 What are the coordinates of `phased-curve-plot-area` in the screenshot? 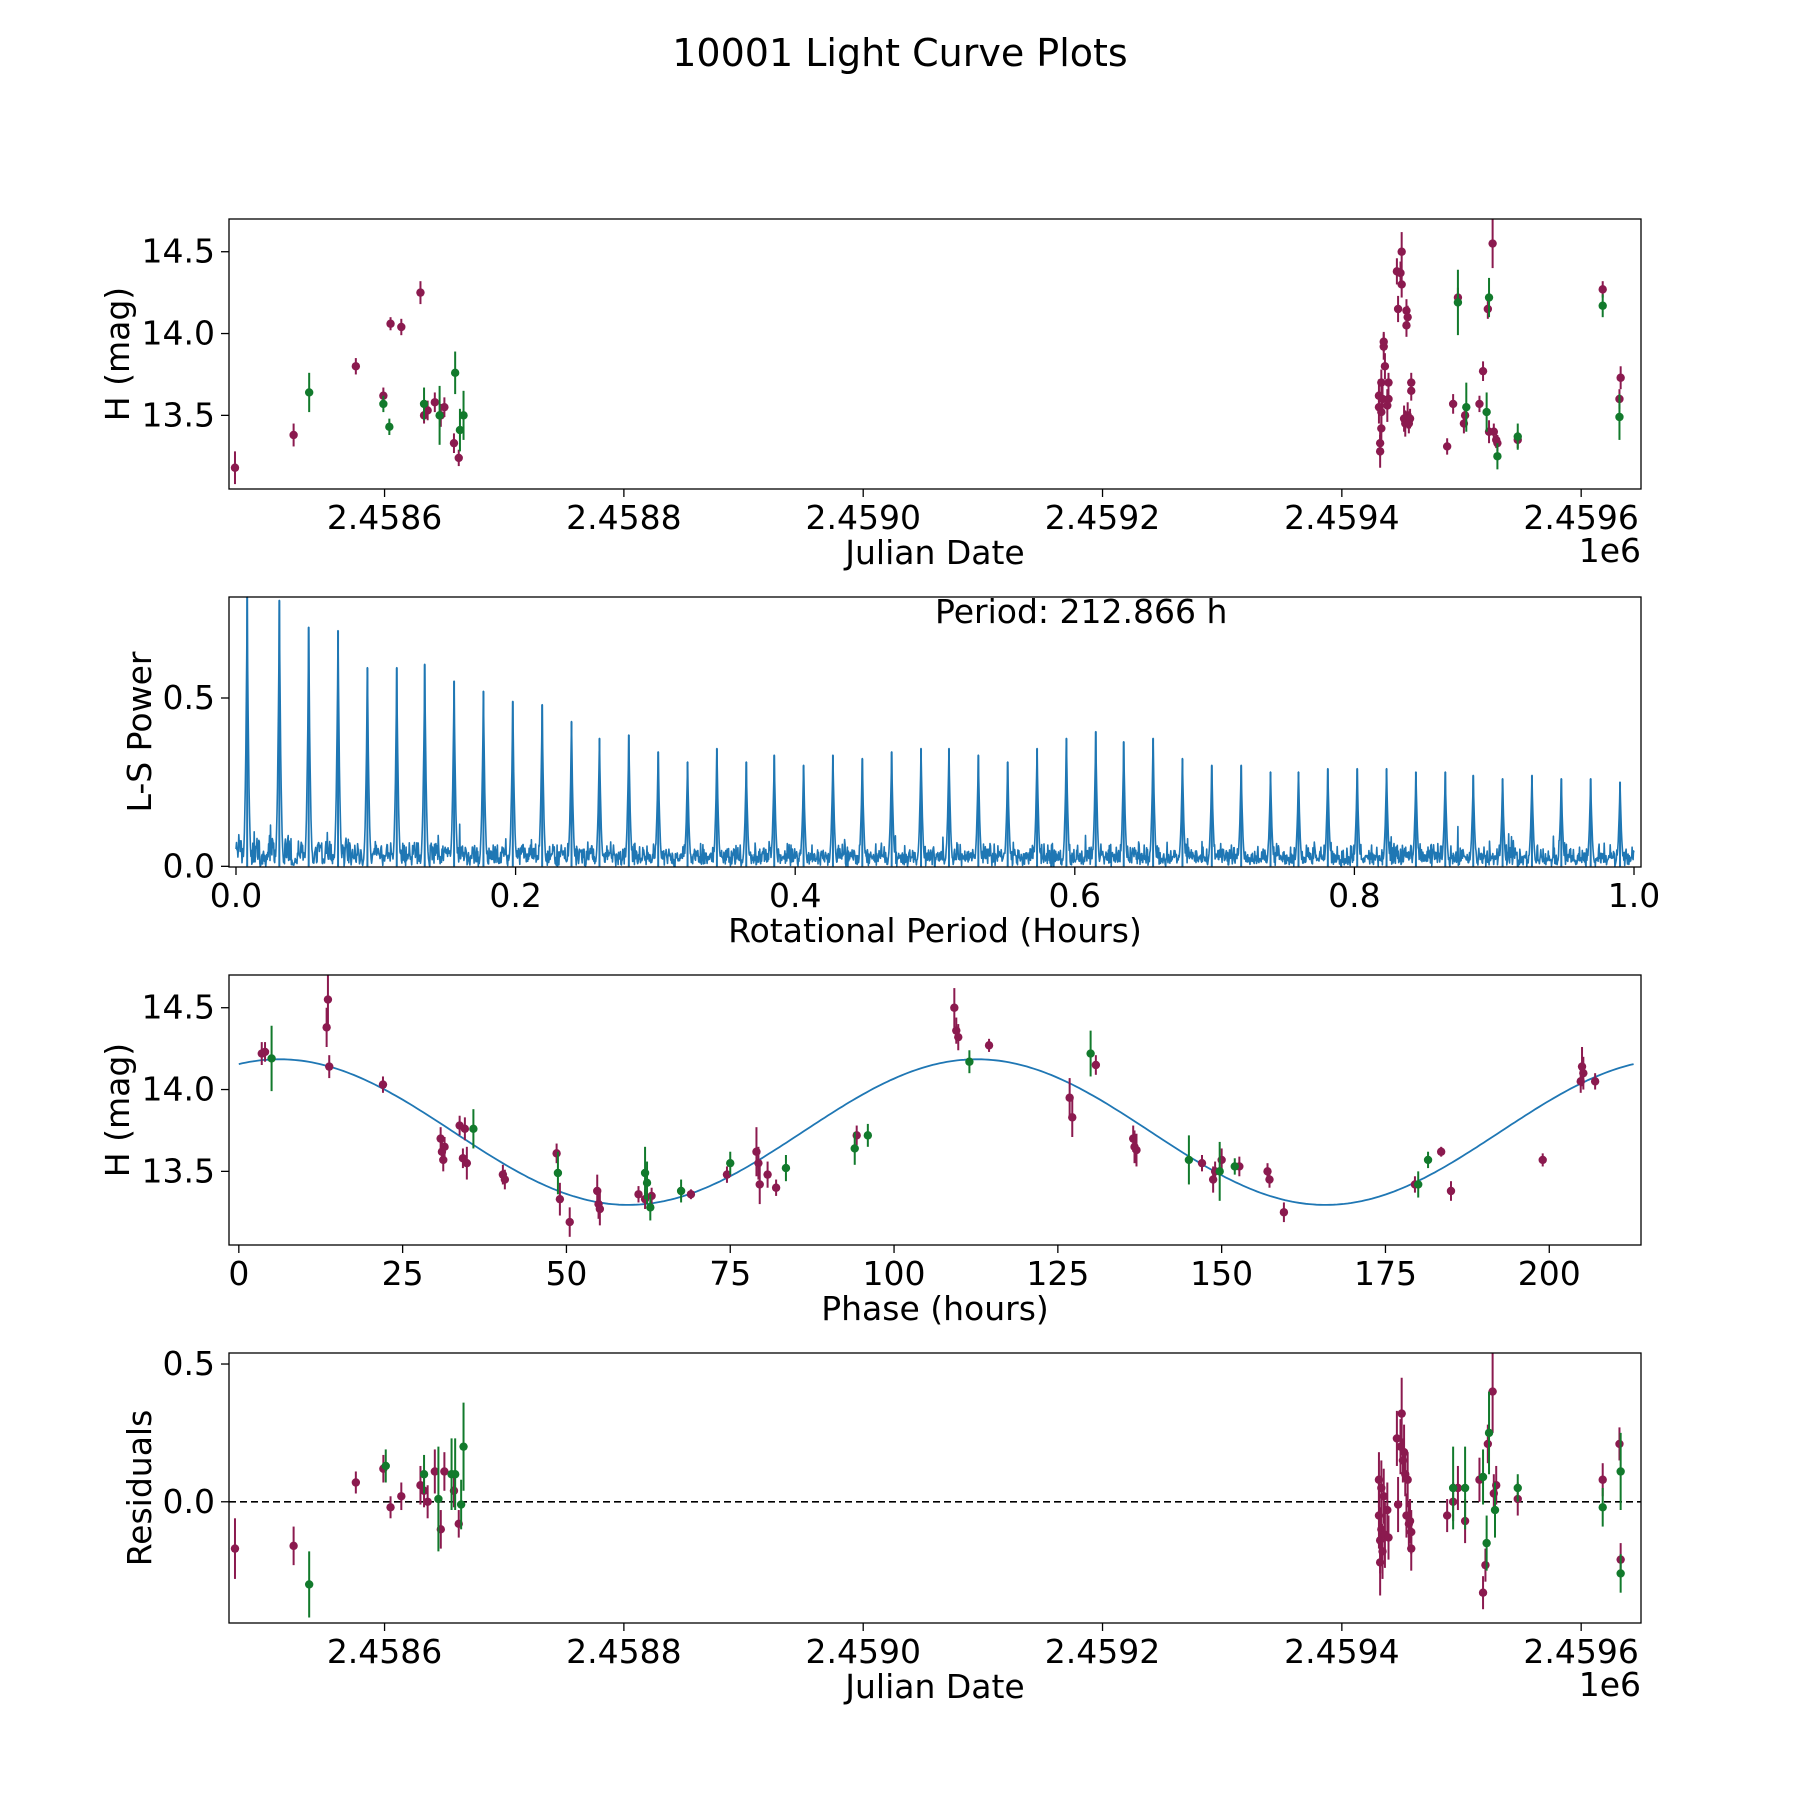 It's located at (936, 1106).